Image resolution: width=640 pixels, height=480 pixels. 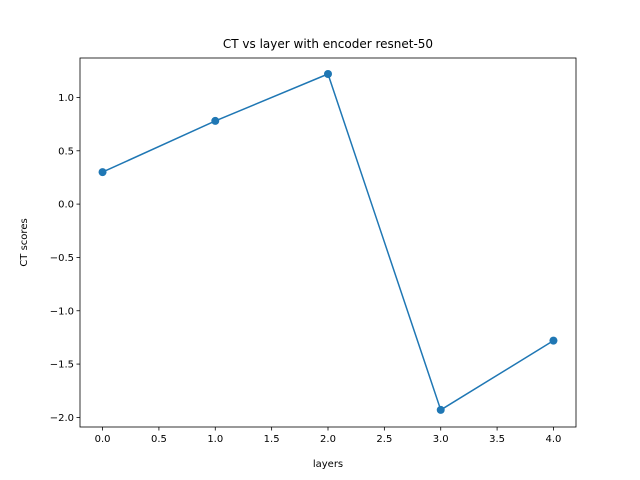 I want to click on y-axis-label: CT scores, so click(x=24, y=242).